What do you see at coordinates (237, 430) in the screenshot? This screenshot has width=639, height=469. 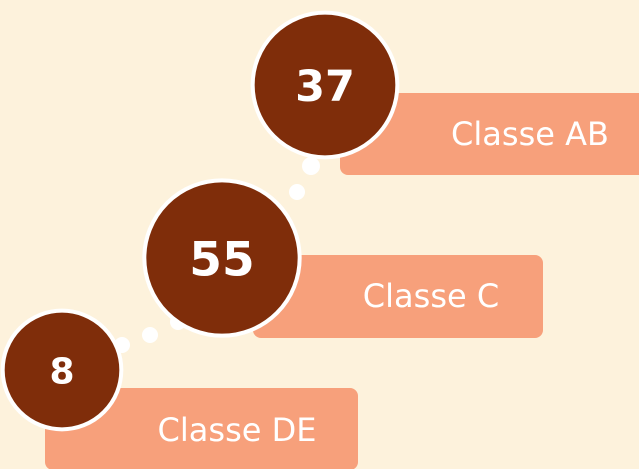 I see `category-label: Classe DE` at bounding box center [237, 430].